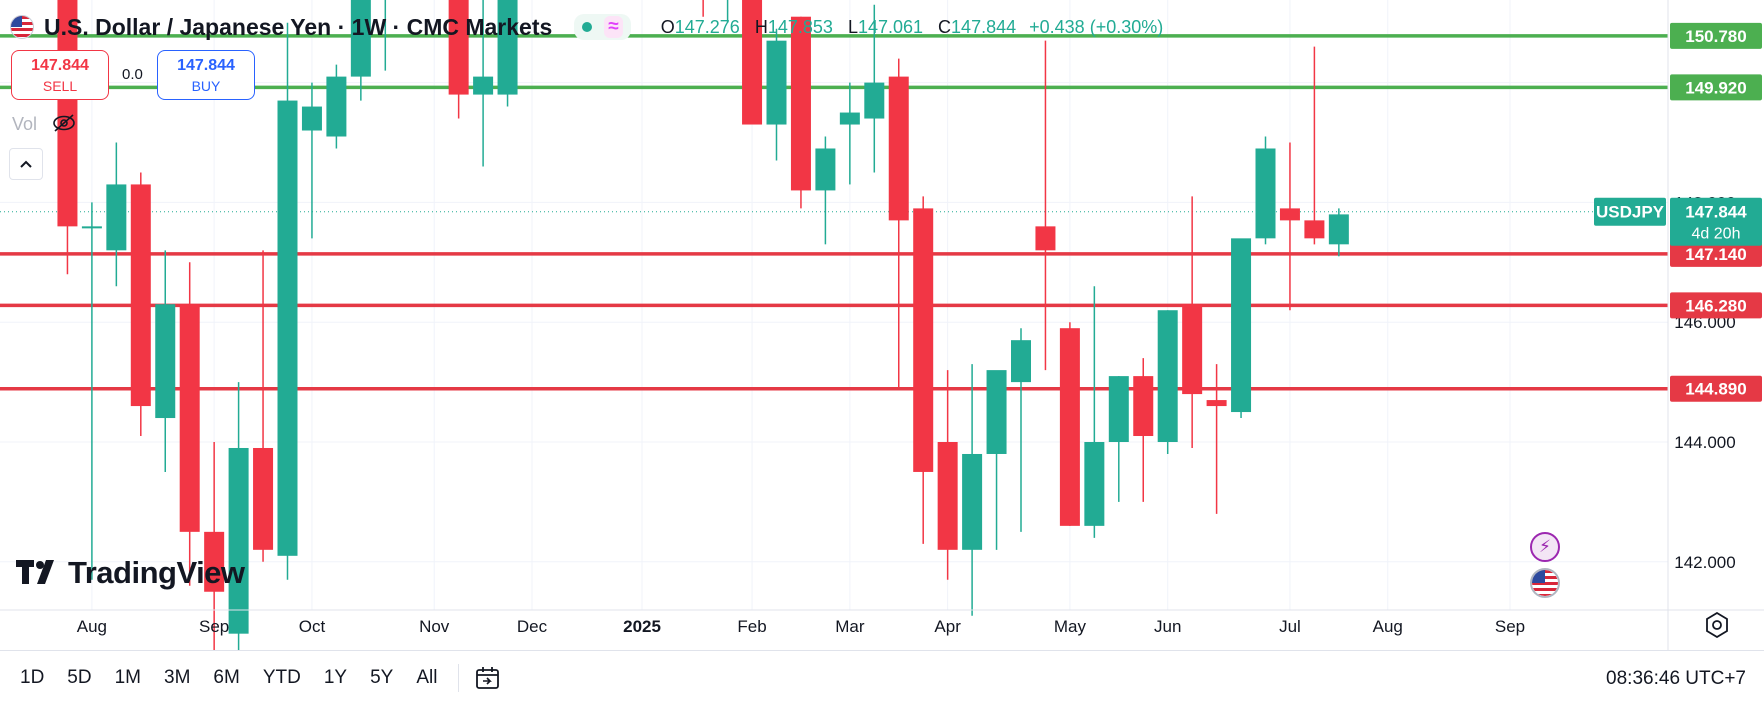 This screenshot has height=706, width=1764. Describe the element at coordinates (130, 573) in the screenshot. I see `tradingview-logo: TradingView` at that location.